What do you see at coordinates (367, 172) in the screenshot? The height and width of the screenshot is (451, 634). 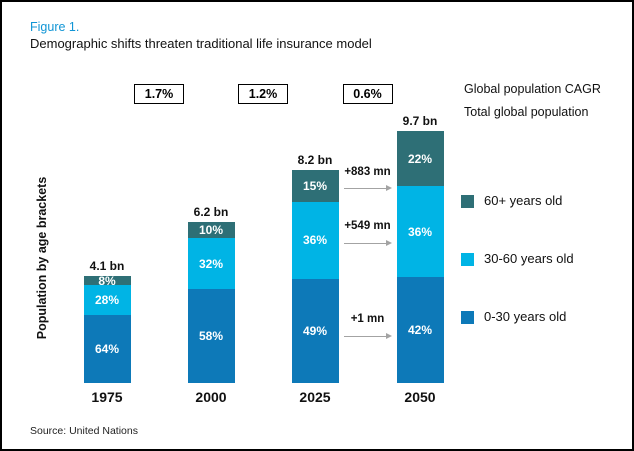 I see `annotation-label-1: +883 mn` at bounding box center [367, 172].